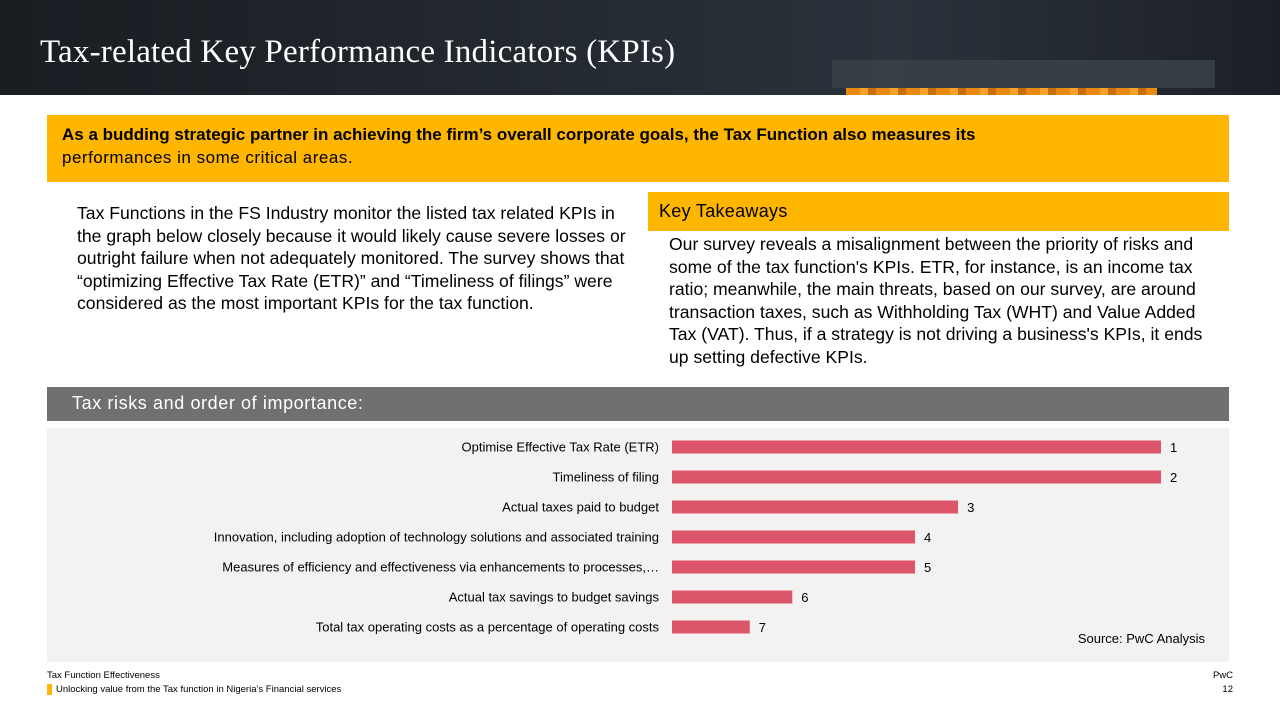  I want to click on header-decoration-accent, so click(1001, 91).